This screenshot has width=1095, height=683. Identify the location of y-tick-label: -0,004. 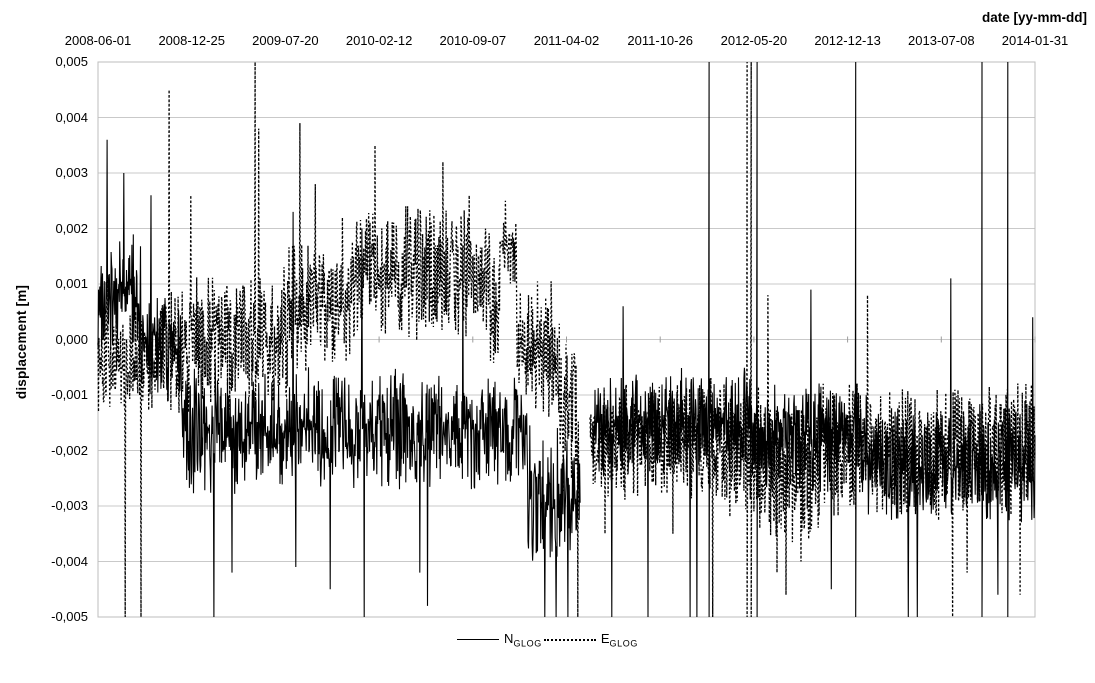
(69, 561).